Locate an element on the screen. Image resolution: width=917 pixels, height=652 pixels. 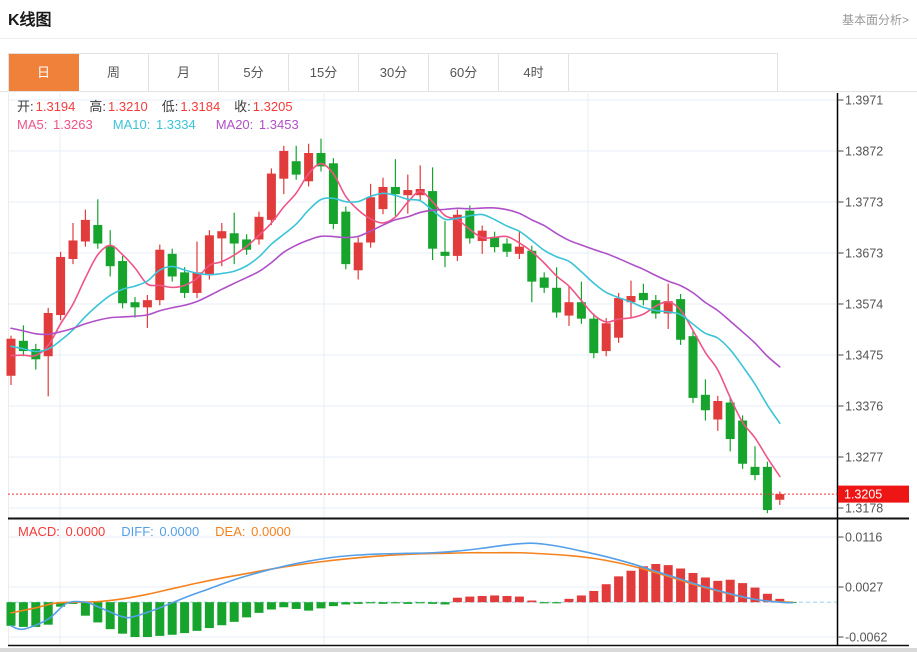
macd-info-row: MACD: 0.0000 DIFF: 0.0000 DEA: 0.0000 is located at coordinates (154, 531).